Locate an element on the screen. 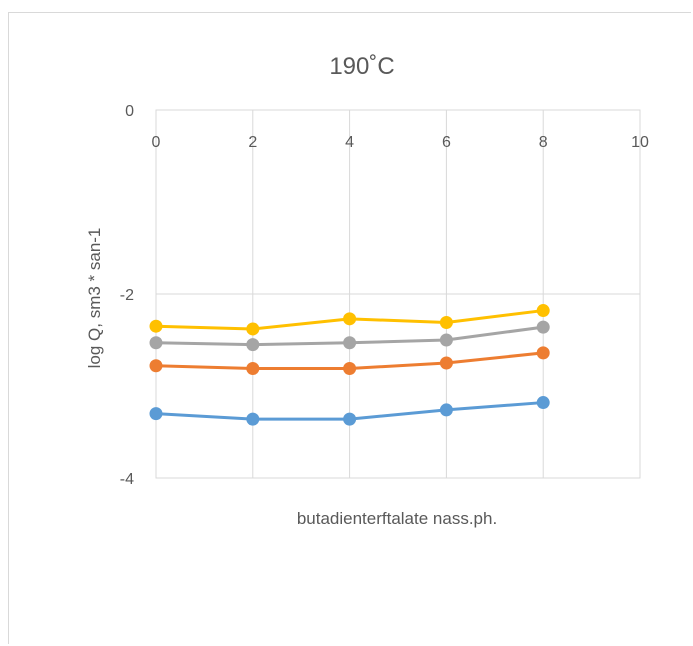  y-tick-label: -2 is located at coordinates (127, 295).